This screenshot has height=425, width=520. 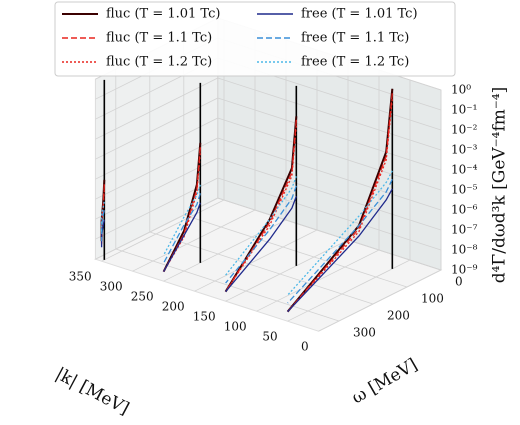 What do you see at coordinates (464, 190) in the screenshot?
I see `z-tick-label: 10⁻⁵` at bounding box center [464, 190].